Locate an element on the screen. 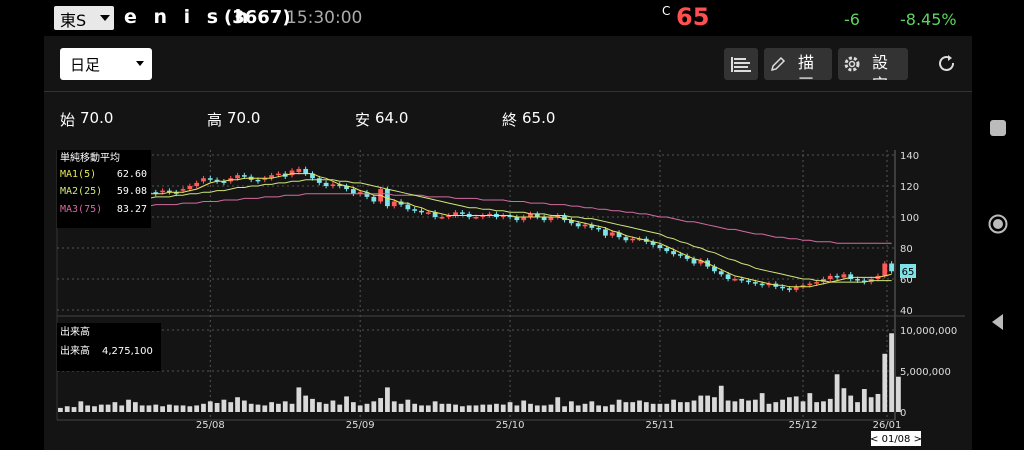 This screenshot has height=450, width=1024. period-select: 日足 is located at coordinates (106, 64).